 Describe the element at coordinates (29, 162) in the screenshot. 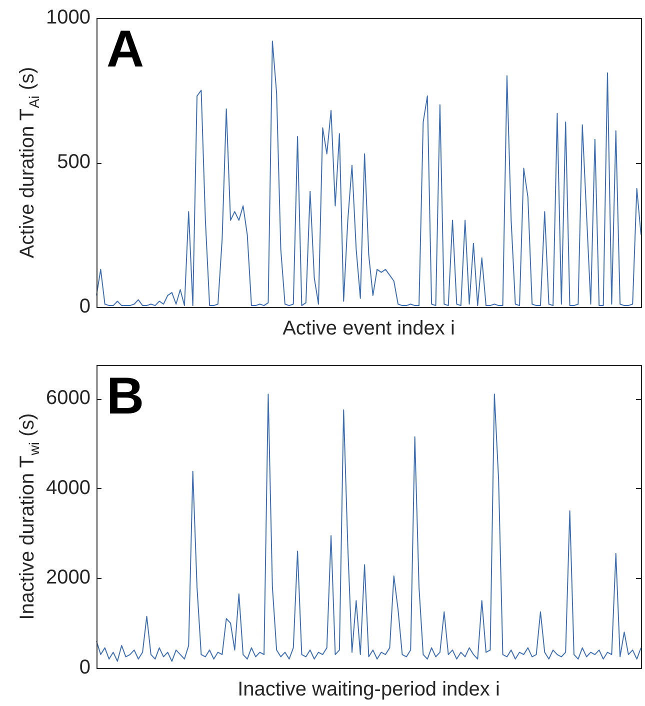

I see `y-axis-title: Active duration TAi (s)` at that location.